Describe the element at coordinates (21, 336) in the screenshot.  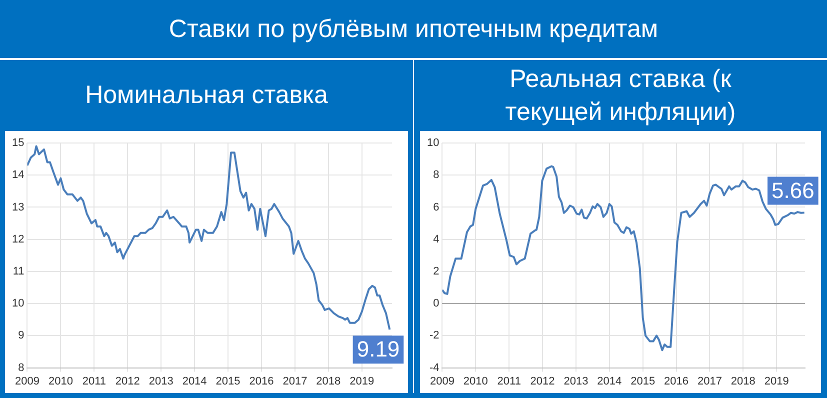
I see `y-tick-label: 9` at that location.